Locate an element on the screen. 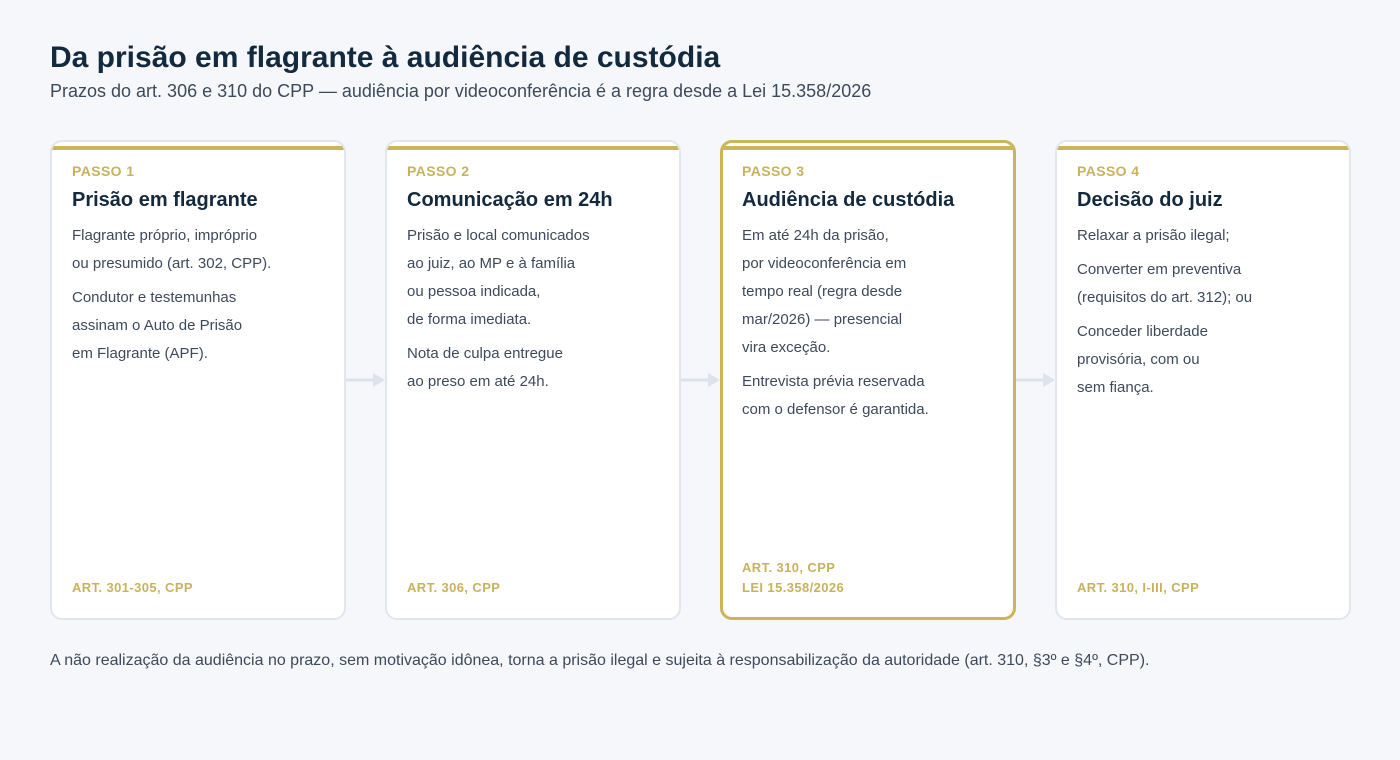 Image resolution: width=1400 pixels, height=760 pixels. step-title: Comunicação em 24h is located at coordinates (510, 200).